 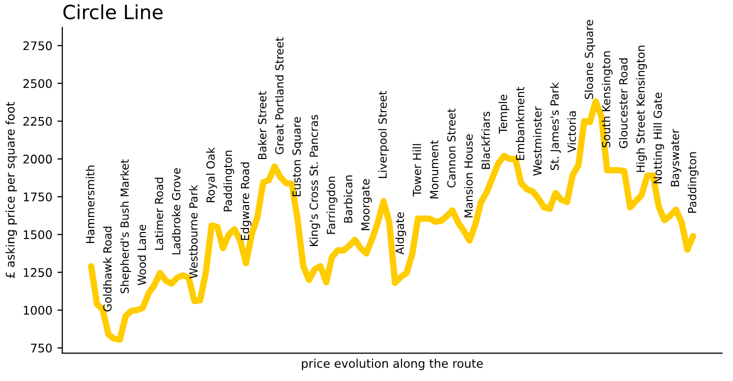 I want to click on x-tick-label: Embankment, so click(x=520, y=123).